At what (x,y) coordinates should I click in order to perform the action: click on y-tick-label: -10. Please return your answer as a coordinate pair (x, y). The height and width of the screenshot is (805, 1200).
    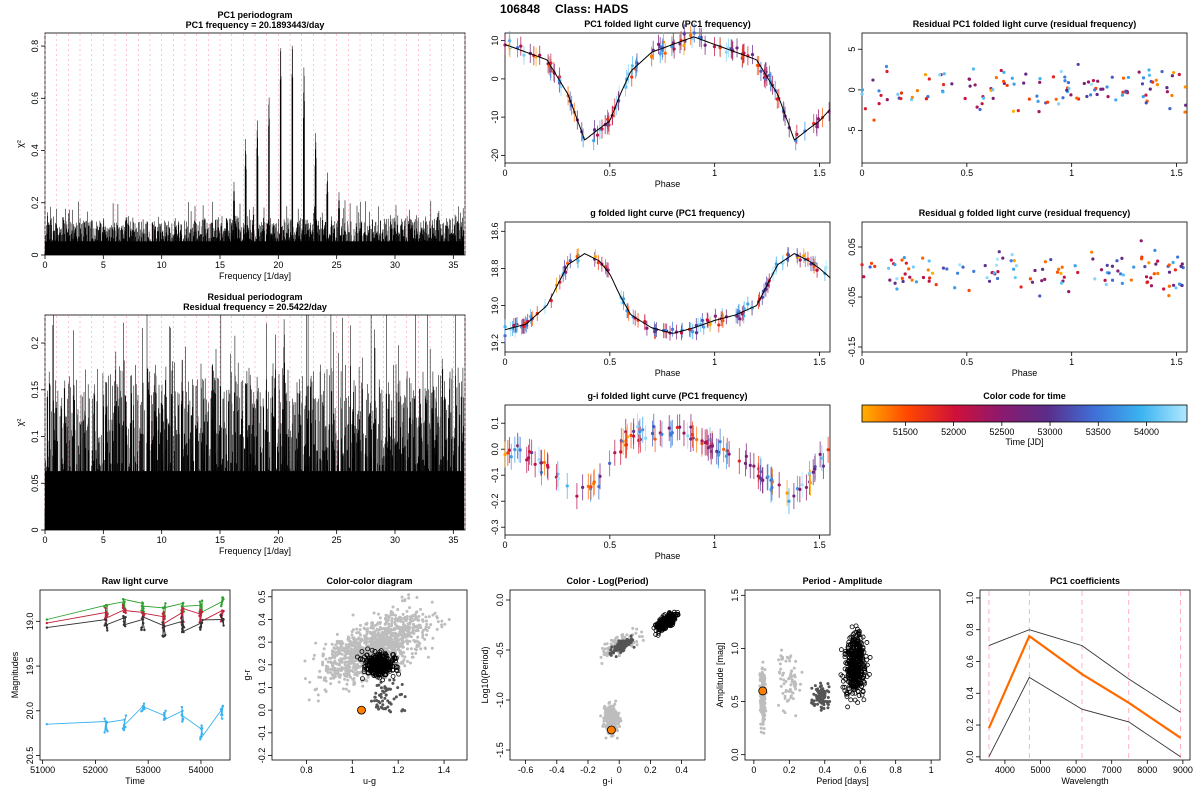
    Looking at the image, I should click on (495, 117).